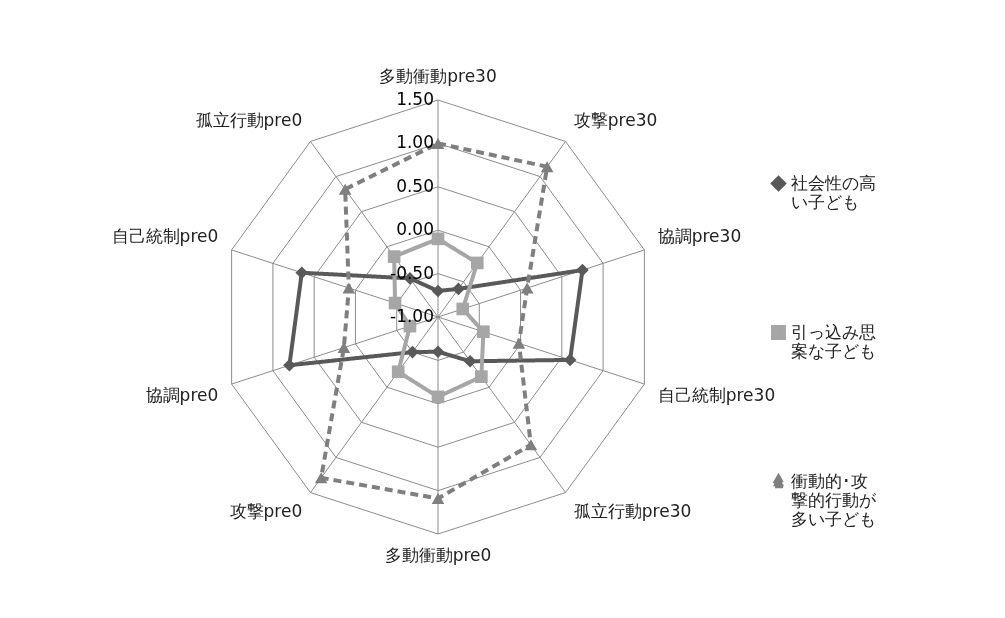  I want to click on y-tick-label: -1.00, so click(412, 316).